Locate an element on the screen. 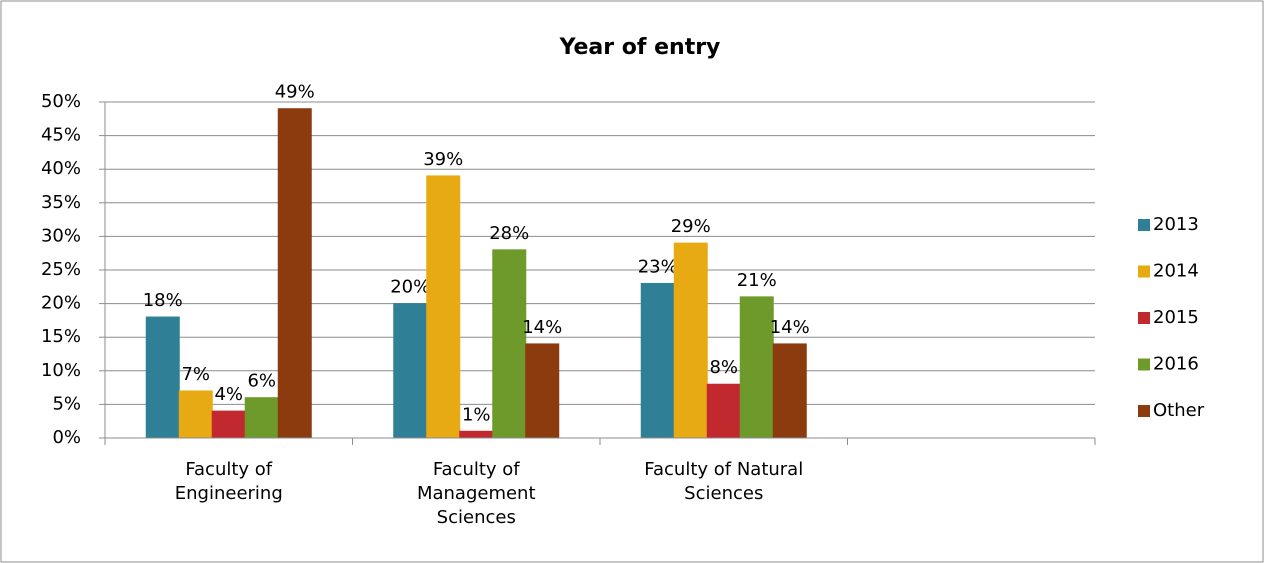  legend-label: 2015 is located at coordinates (1176, 317).